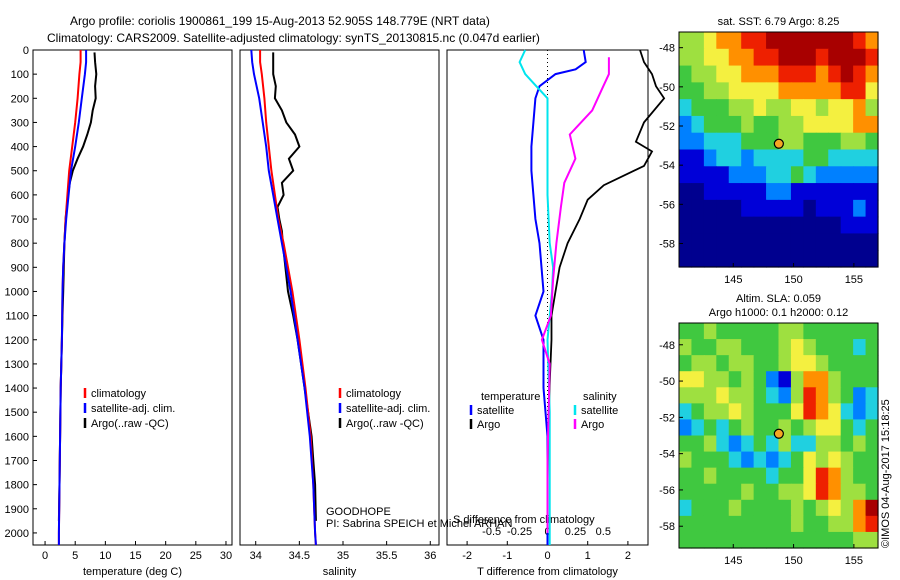 Image resolution: width=900 pixels, height=580 pixels. What do you see at coordinates (166, 556) in the screenshot?
I see `temperature-xtick-label: 20` at bounding box center [166, 556].